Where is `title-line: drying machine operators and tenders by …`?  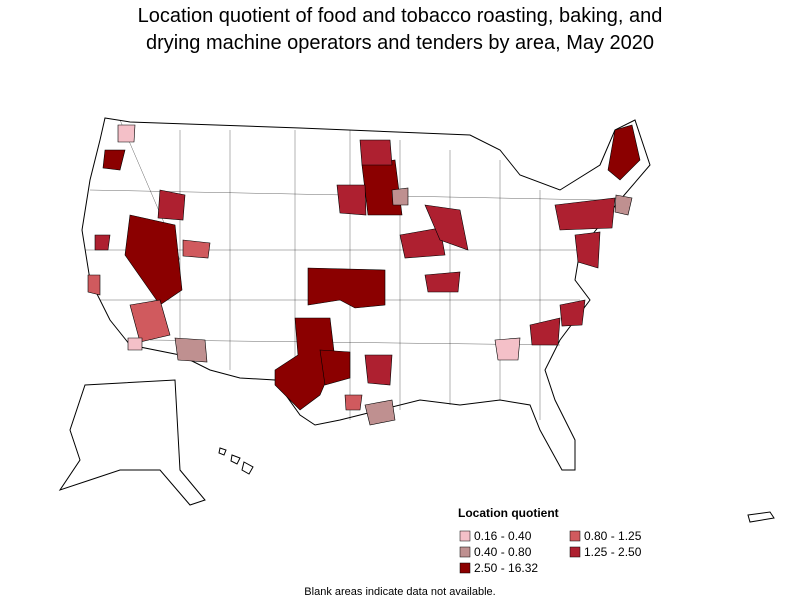 title-line: drying machine operators and tenders by … is located at coordinates (400, 43).